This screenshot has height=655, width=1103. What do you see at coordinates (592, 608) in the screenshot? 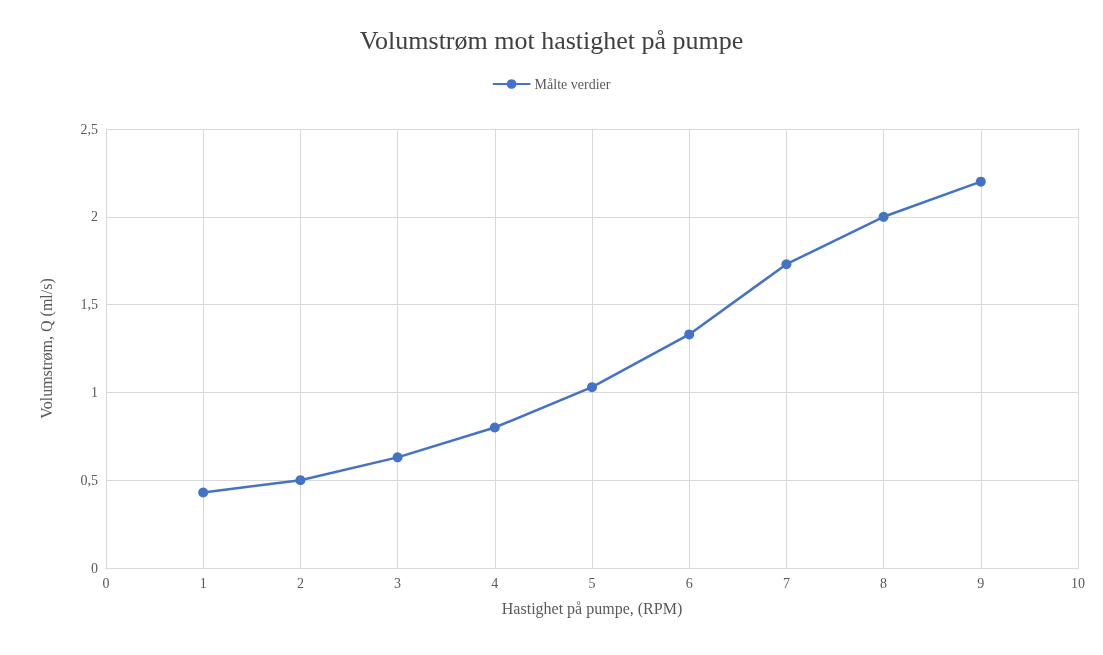
I see `x-axis-title: Hastighet på pumpe, (RPM)` at bounding box center [592, 608].